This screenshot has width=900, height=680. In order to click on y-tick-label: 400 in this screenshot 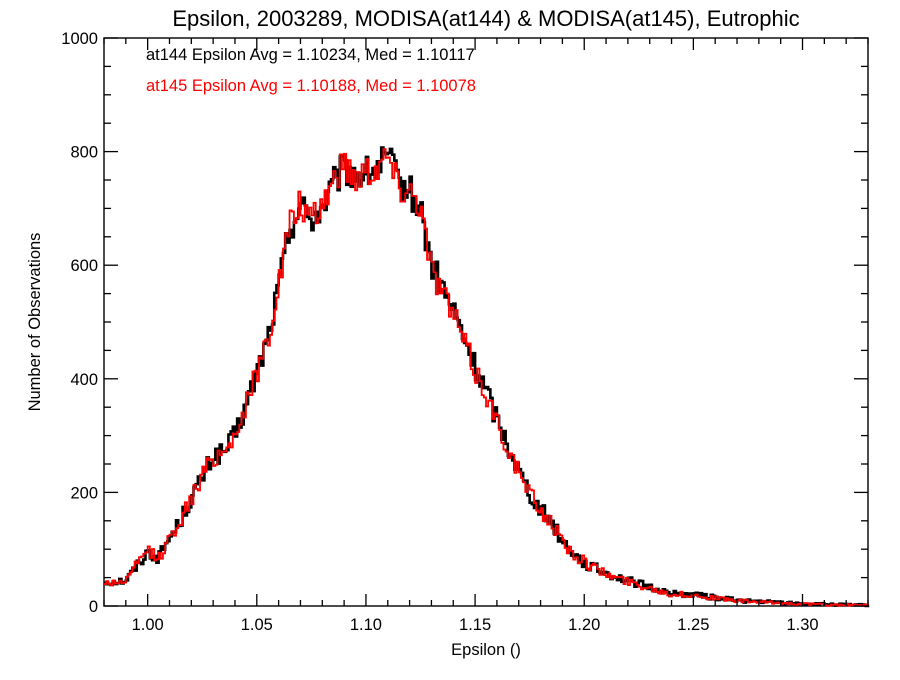, I will do `click(84, 380)`.